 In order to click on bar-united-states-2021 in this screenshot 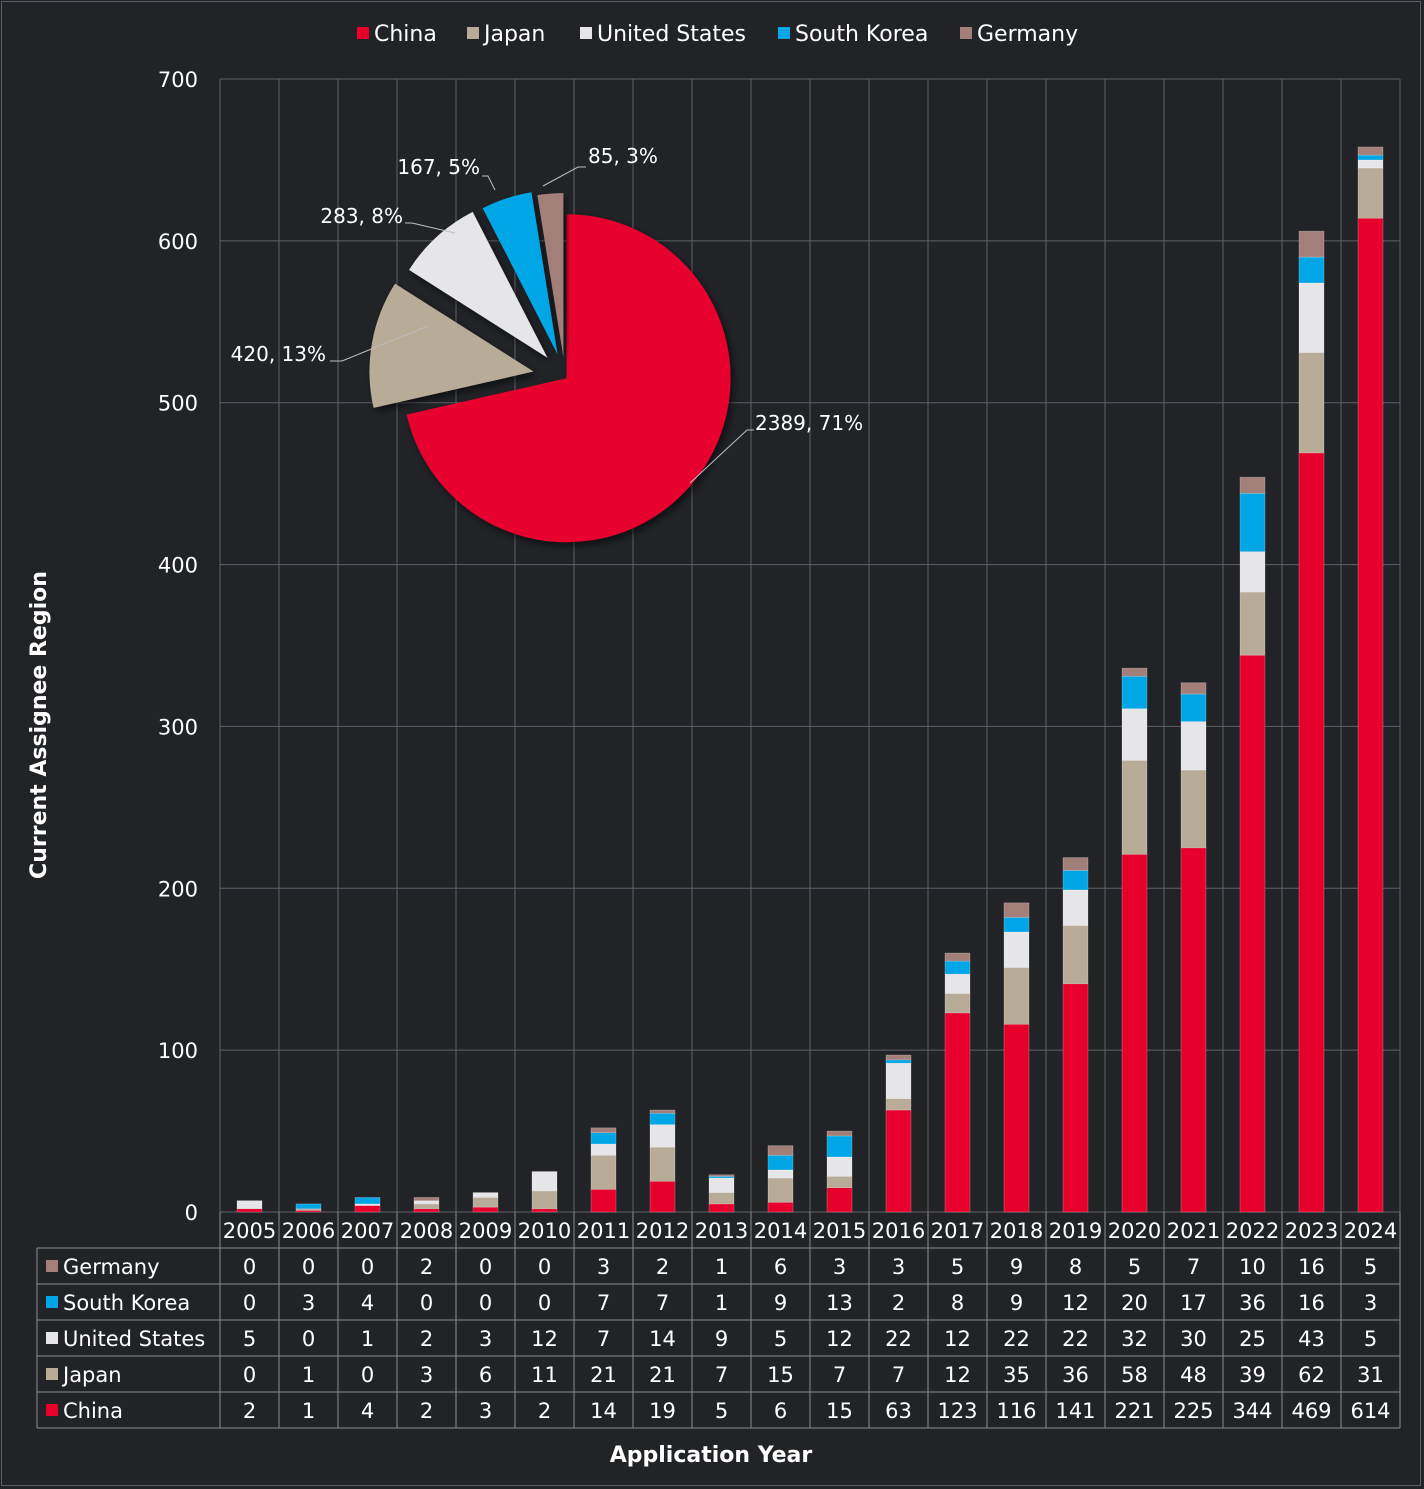, I will do `click(1193, 746)`.